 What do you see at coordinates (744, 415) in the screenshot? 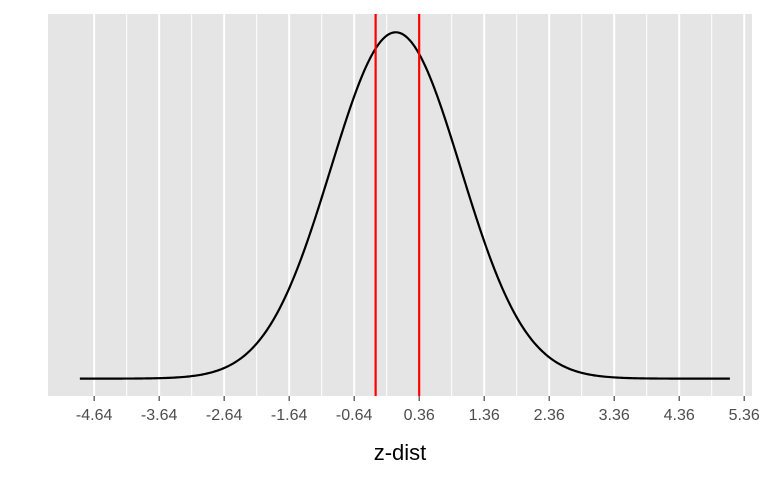
I see `x-tick-label: 5.36` at bounding box center [744, 415].